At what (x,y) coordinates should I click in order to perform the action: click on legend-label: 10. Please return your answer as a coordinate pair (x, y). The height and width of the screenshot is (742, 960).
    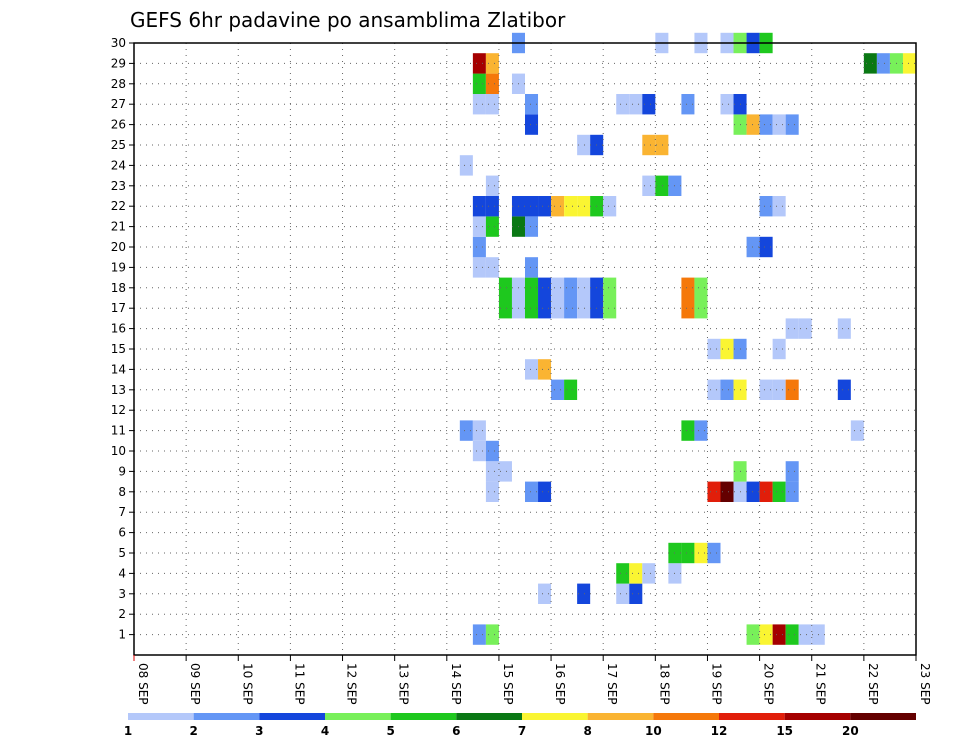
    Looking at the image, I should click on (653, 731).